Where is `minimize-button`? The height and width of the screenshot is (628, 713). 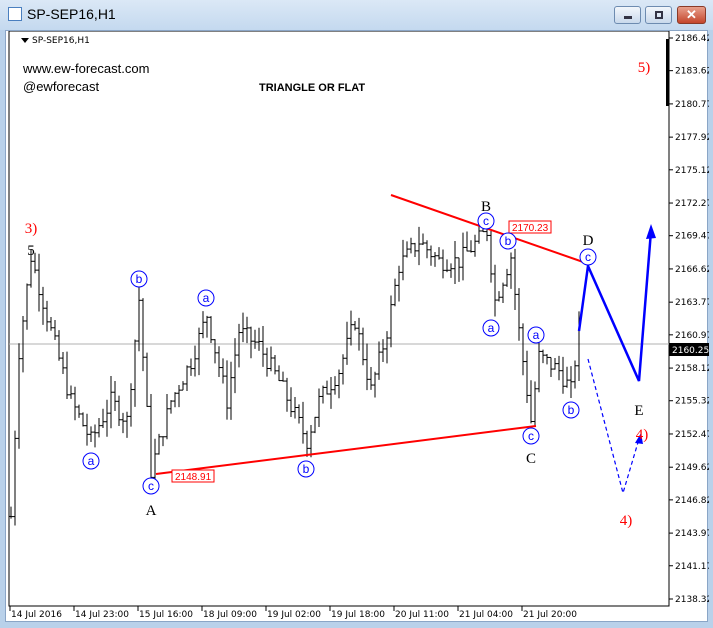 minimize-button is located at coordinates (627, 15).